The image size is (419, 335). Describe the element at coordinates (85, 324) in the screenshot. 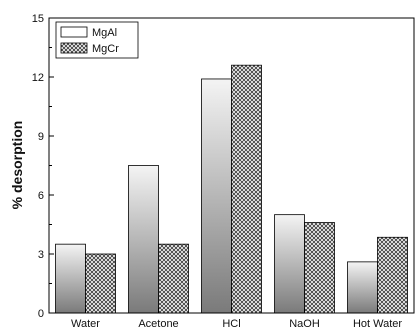

I see `x-tick-label: Water` at that location.